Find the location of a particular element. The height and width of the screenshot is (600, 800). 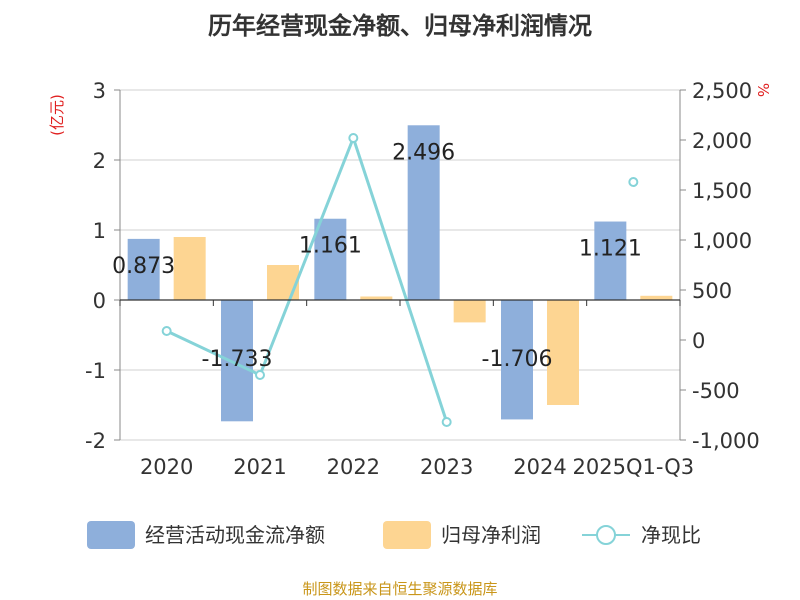

right-tick-label: -500 is located at coordinates (716, 391).